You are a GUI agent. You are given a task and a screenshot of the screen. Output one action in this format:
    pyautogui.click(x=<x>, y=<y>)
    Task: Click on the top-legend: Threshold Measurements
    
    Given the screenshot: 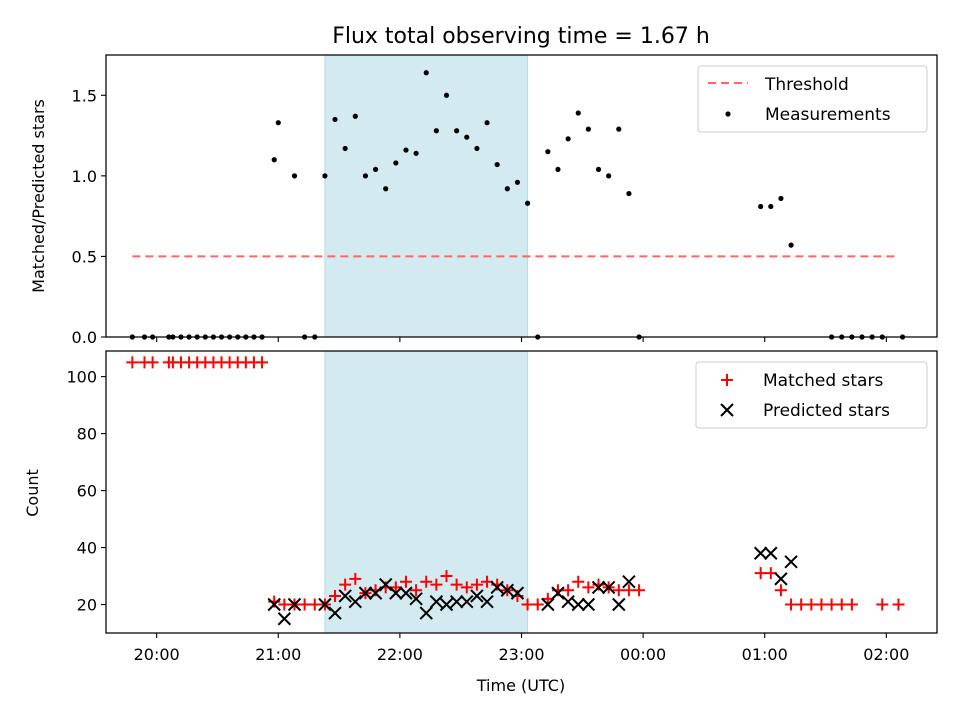 What is the action you would take?
    pyautogui.click(x=812, y=99)
    